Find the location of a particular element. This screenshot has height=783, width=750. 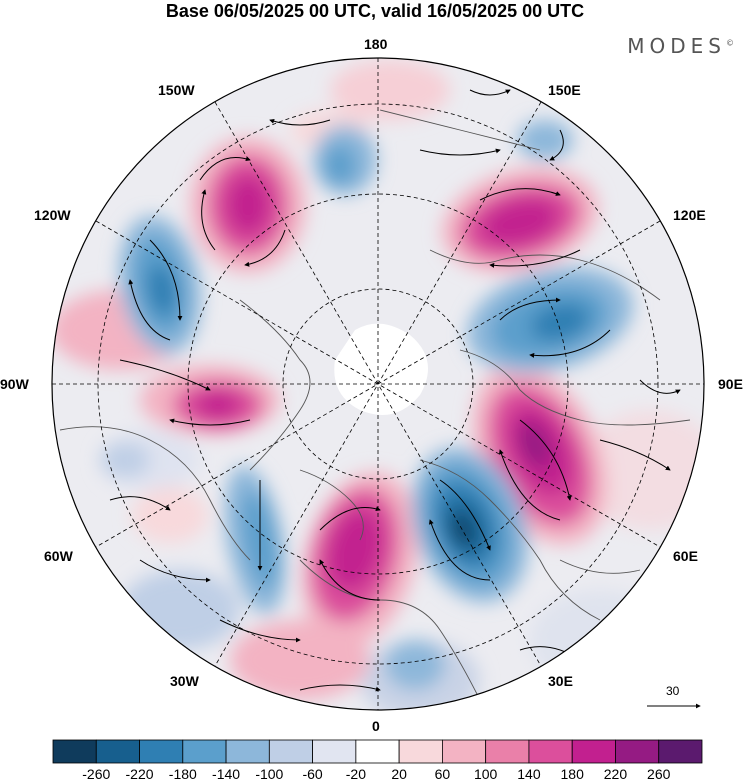

label-30w: 30W is located at coordinates (184, 681).